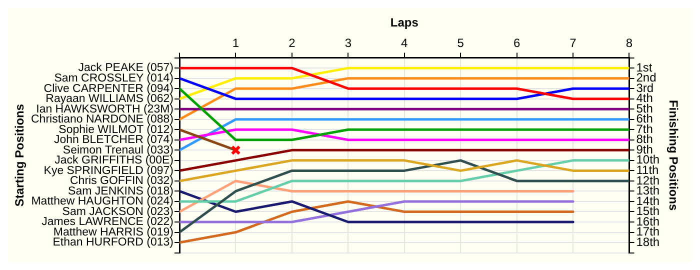 The image size is (700, 270). What do you see at coordinates (121, 191) in the screenshot?
I see `category-label: Sam JENKINS (018)` at bounding box center [121, 191].